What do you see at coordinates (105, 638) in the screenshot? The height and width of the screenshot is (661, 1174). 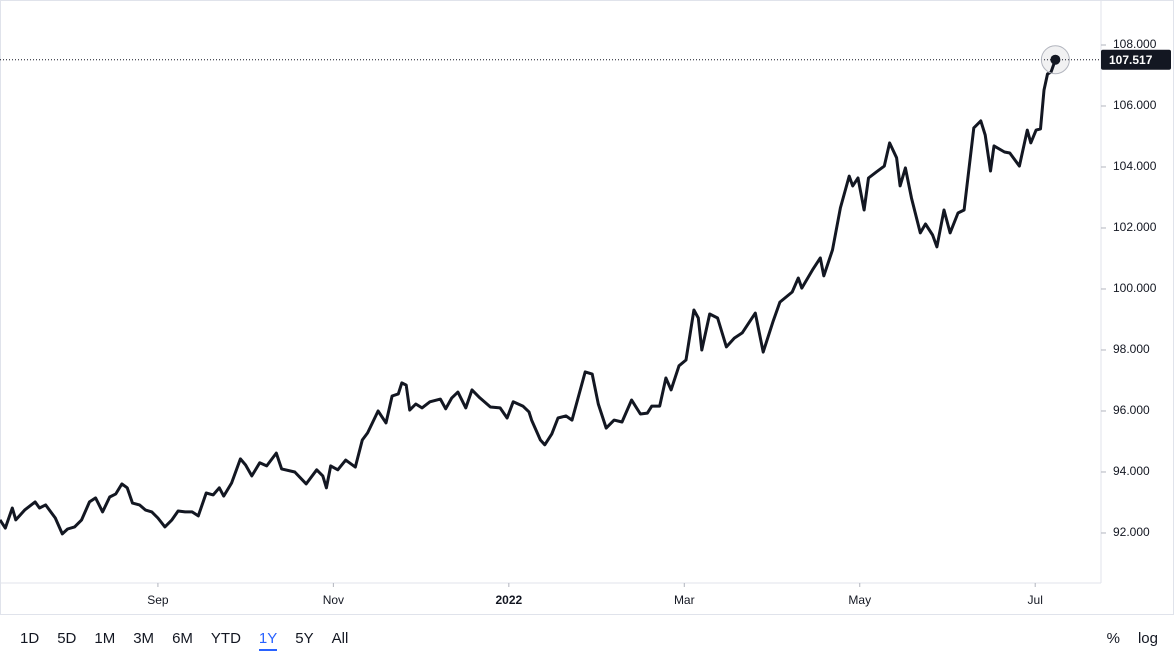 I see `range-button: 1M` at bounding box center [105, 638].